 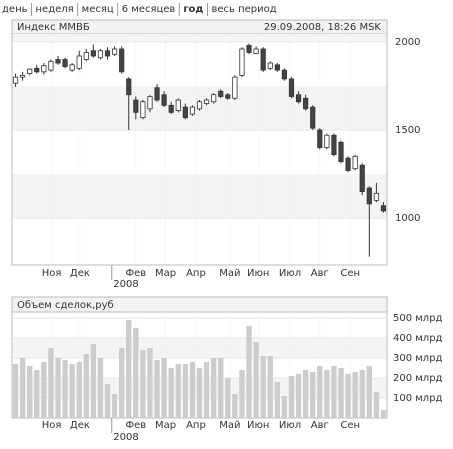 What do you see at coordinates (53, 27) in the screenshot?
I see `chart-title: Индекс ММВБ` at bounding box center [53, 27].